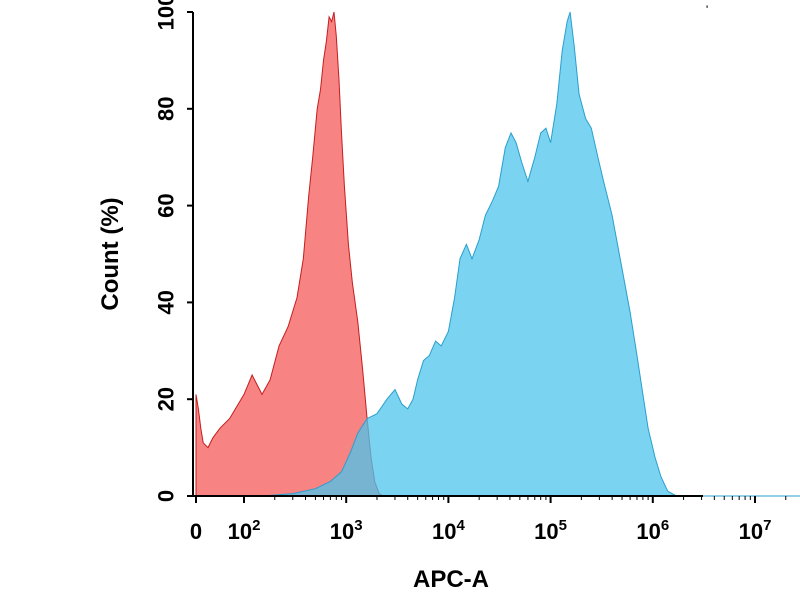 The height and width of the screenshot is (600, 800). What do you see at coordinates (550, 530) in the screenshot?
I see `x-tick-label: 10⁵` at bounding box center [550, 530].